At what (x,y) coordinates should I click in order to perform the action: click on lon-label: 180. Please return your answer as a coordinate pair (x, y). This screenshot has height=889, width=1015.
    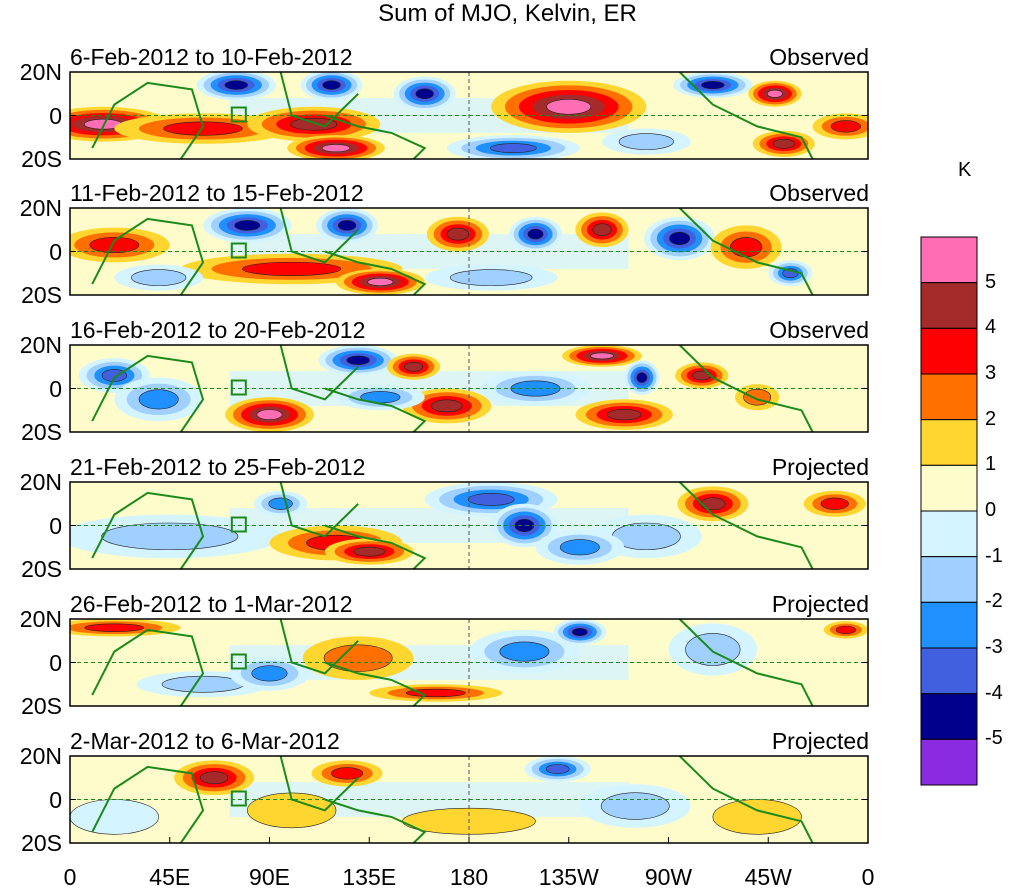
    Looking at the image, I should click on (469, 876).